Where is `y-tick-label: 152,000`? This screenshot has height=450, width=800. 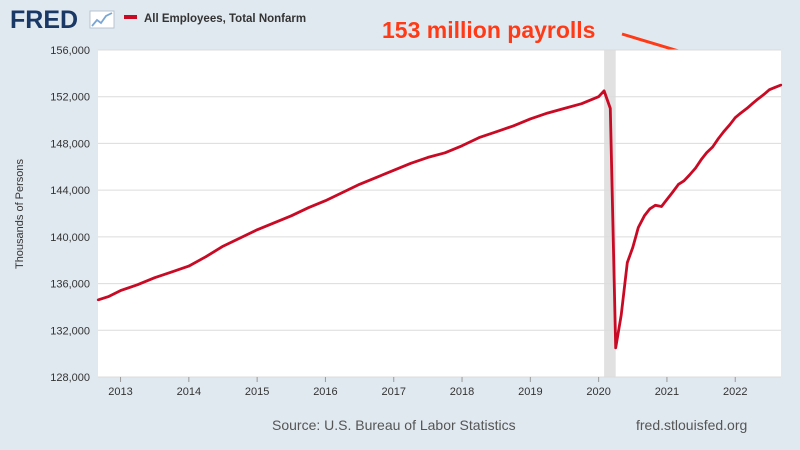 y-tick-label: 152,000 is located at coordinates (70, 98).